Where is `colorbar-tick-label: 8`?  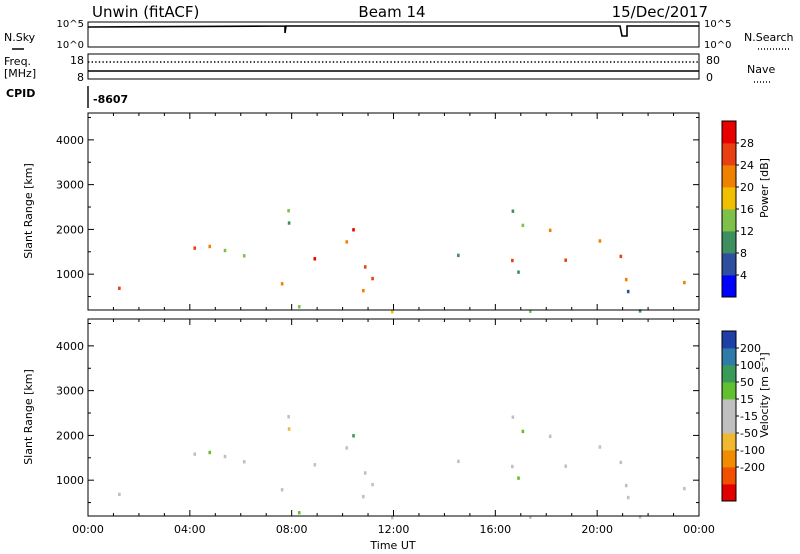 colorbar-tick-label: 8 is located at coordinates (743, 253).